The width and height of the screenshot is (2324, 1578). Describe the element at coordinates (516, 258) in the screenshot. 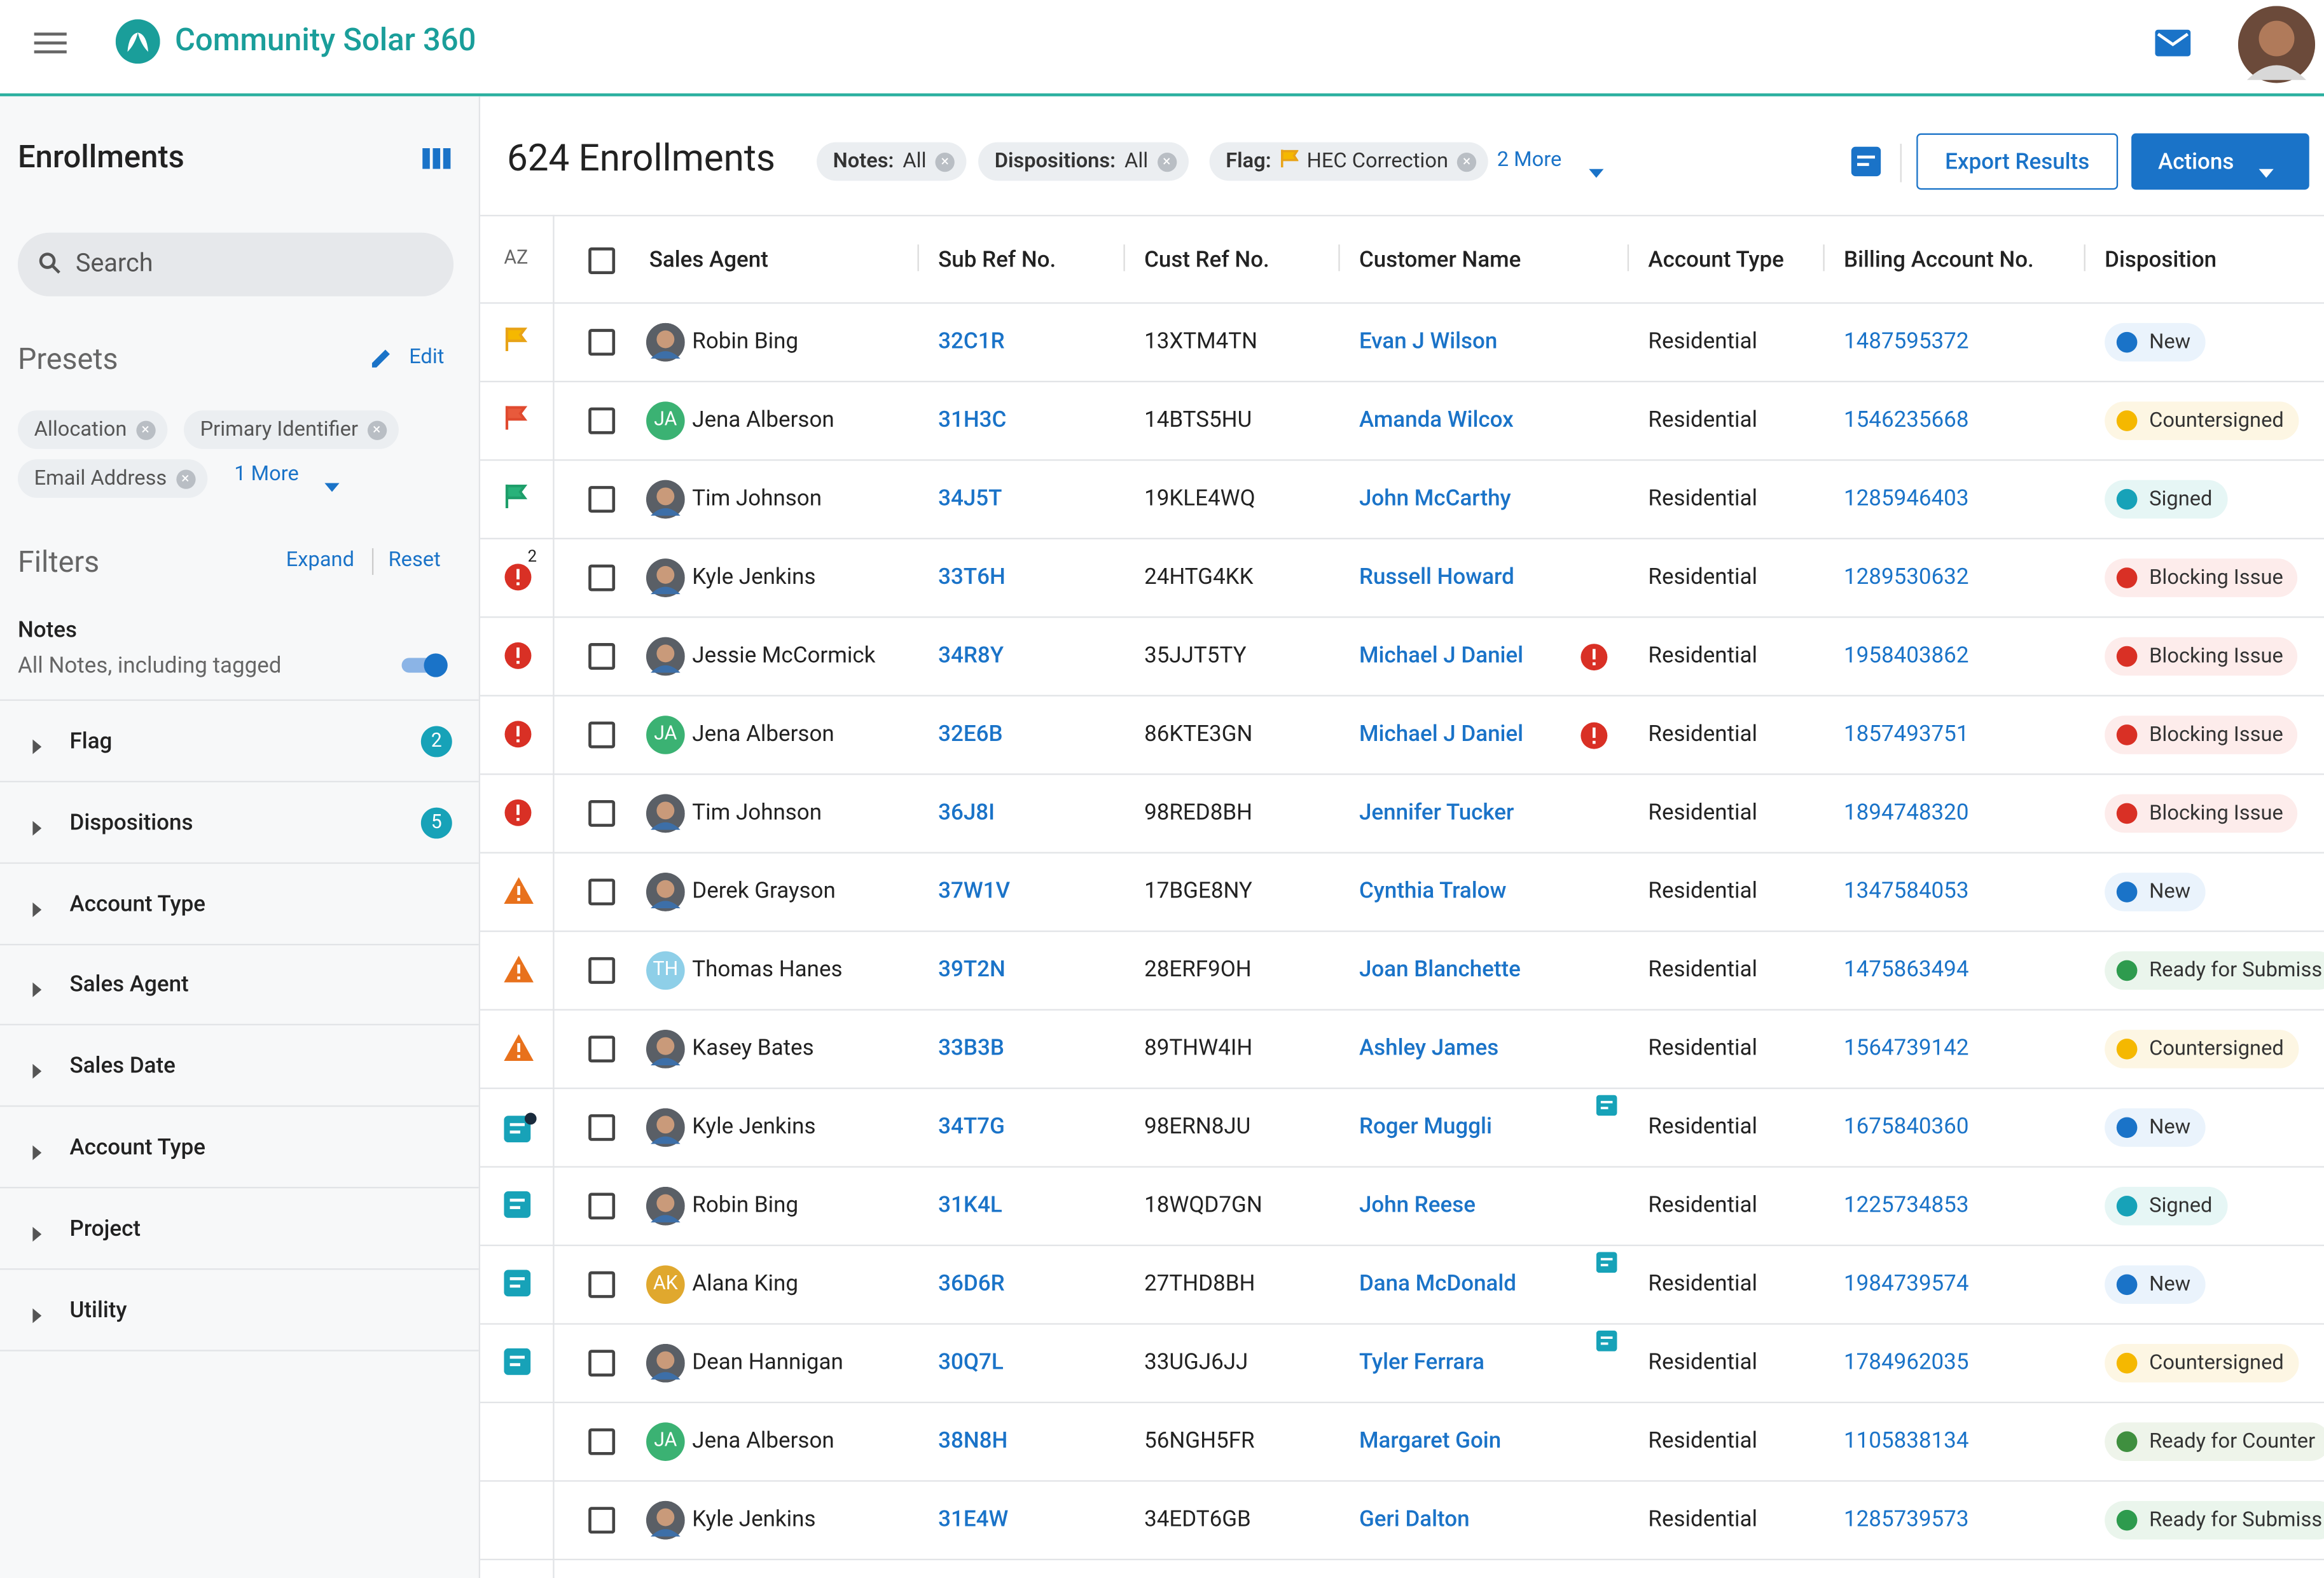

I see `sort-icon: AZ` at that location.